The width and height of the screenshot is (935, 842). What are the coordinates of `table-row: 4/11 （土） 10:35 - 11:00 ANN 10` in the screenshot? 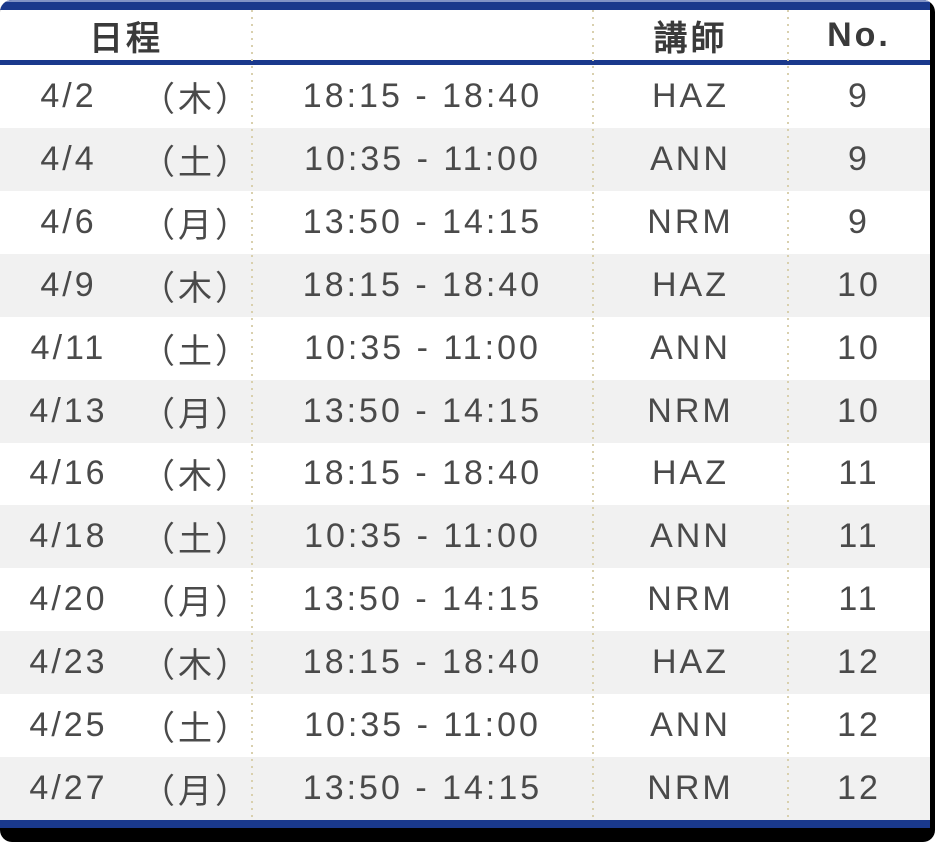 It's located at (465, 348).